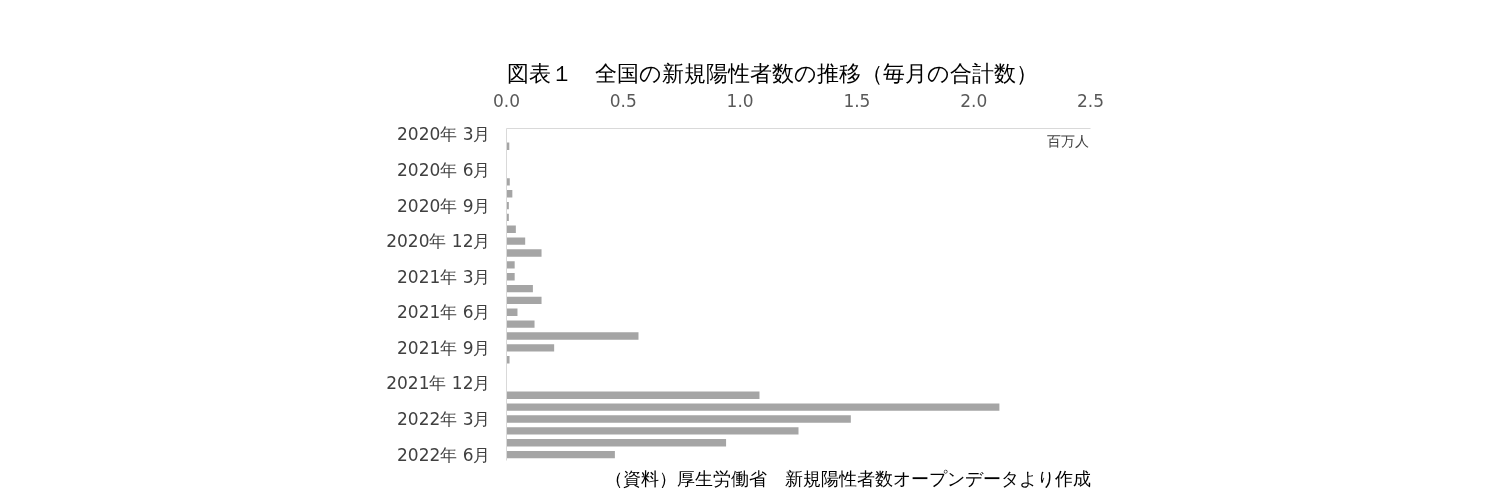  What do you see at coordinates (444, 454) in the screenshot?
I see `y-tick-label: 2022年 6月` at bounding box center [444, 454].